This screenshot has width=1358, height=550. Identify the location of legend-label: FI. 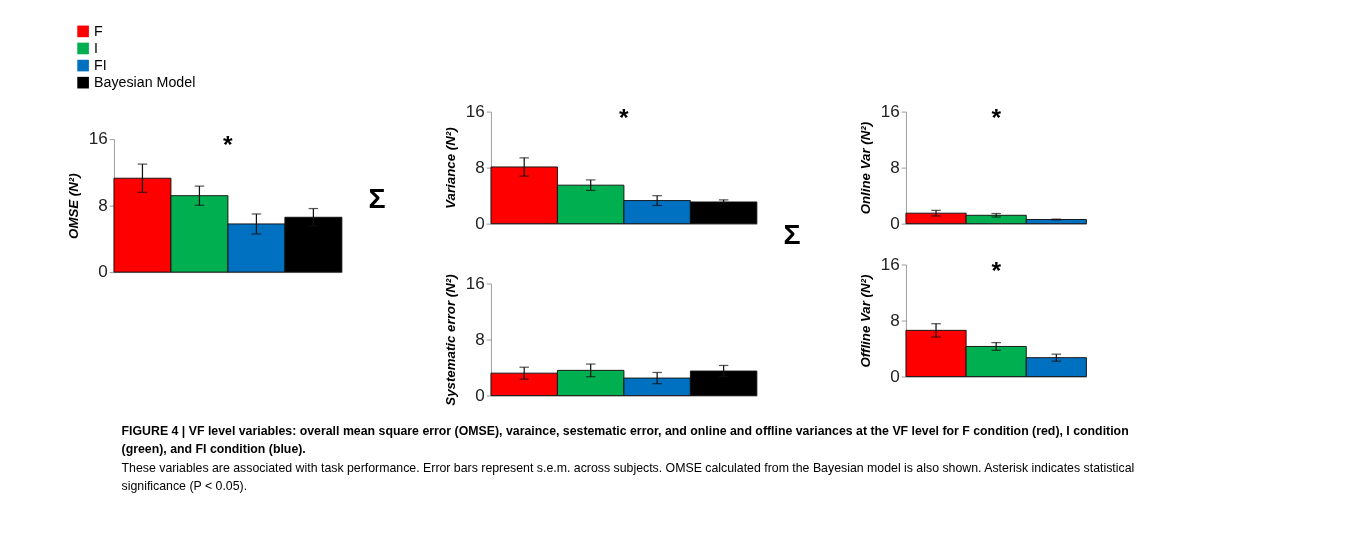
(100, 65).